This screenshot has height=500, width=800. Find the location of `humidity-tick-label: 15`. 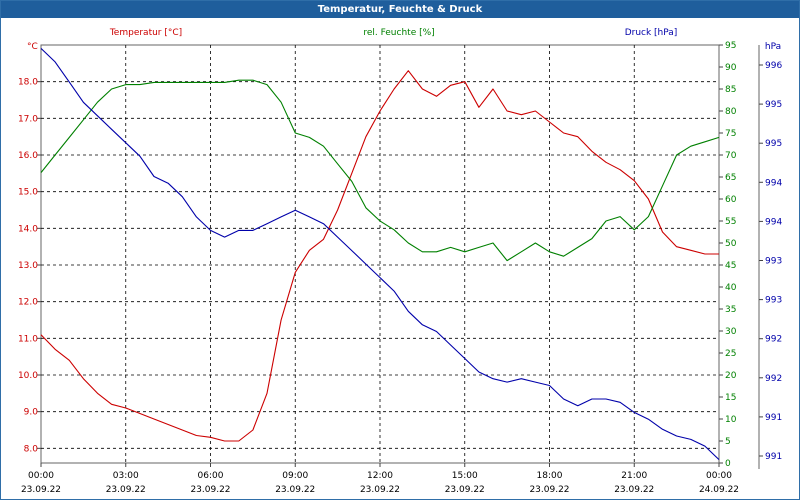

humidity-tick-label: 15 is located at coordinates (730, 398).